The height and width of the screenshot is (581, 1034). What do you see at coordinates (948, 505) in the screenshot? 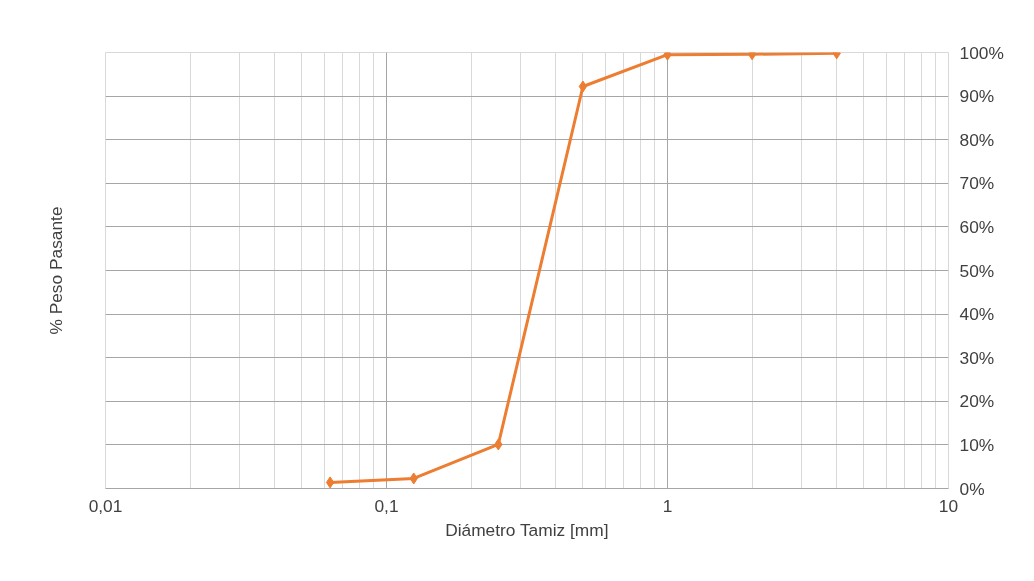
I see `x-tick-label: 10` at bounding box center [948, 505].